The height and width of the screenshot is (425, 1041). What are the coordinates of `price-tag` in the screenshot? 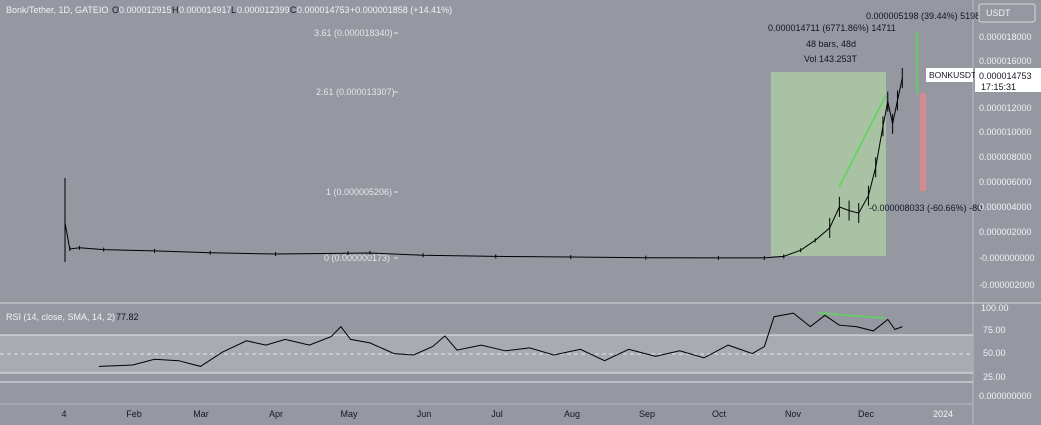 It's located at (1008, 80).